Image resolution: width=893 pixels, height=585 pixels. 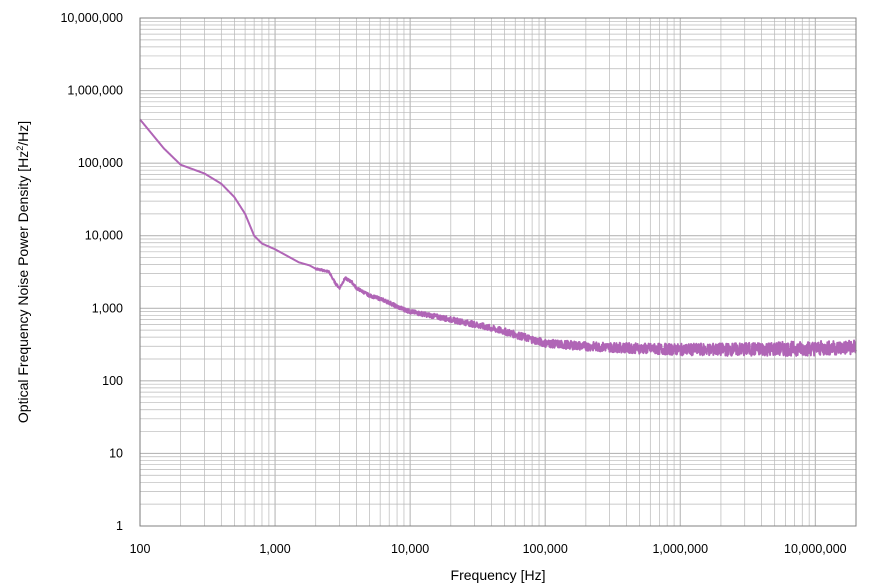 I want to click on y-tick-label: 1,000, so click(x=107, y=308).